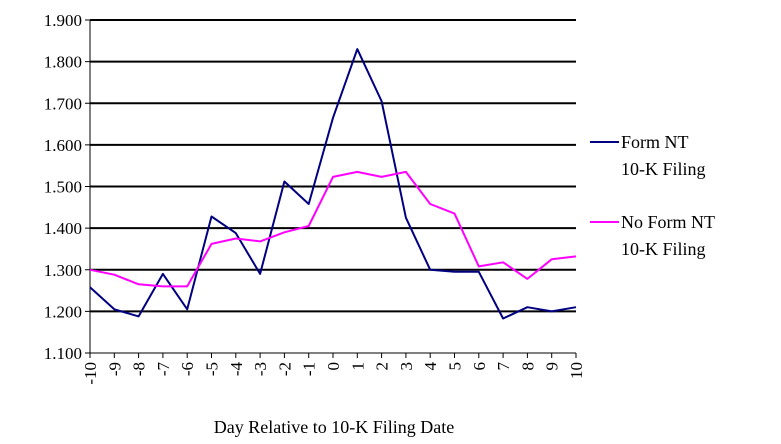 This screenshot has width=781, height=444. I want to click on x-tick-label: -9, so click(114, 369).